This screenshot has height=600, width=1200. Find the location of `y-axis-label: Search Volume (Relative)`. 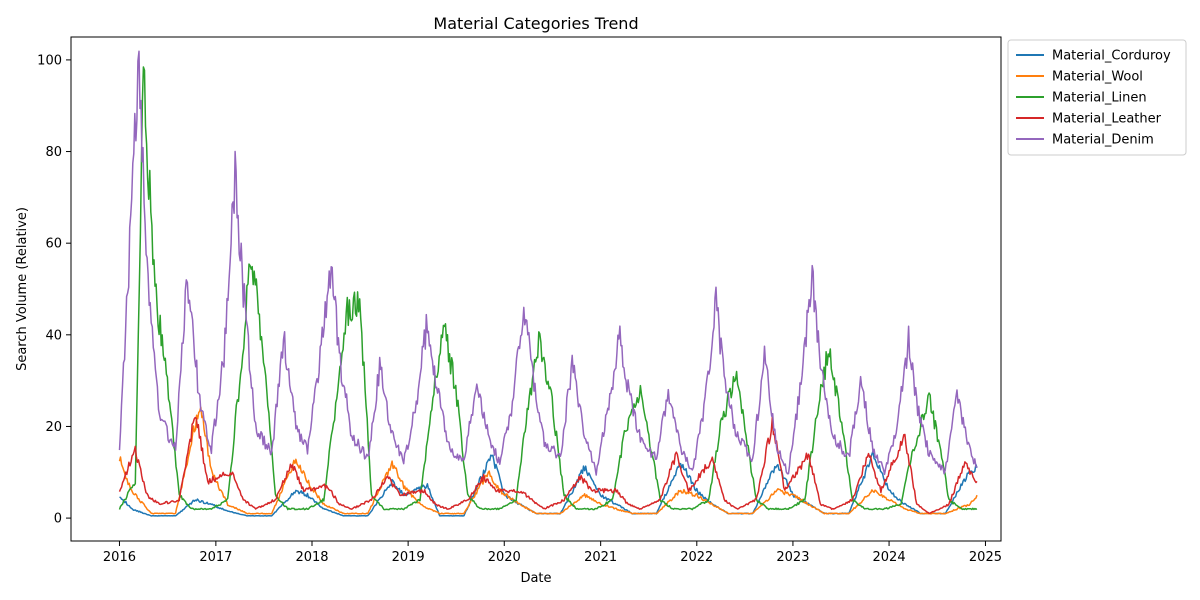

y-axis-label: Search Volume (Relative) is located at coordinates (22, 289).